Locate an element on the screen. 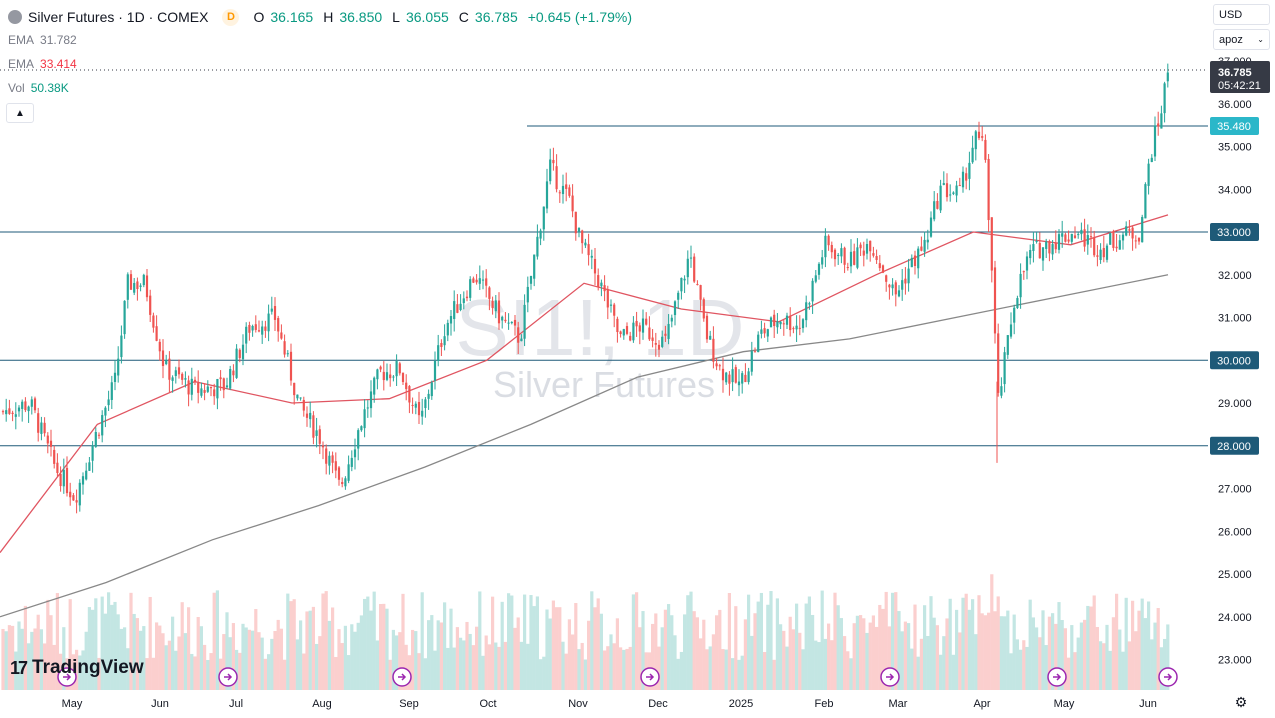 This screenshot has height=718, width=1275. symbol-title: Silver Futures · 1D · COMEX is located at coordinates (118, 17).